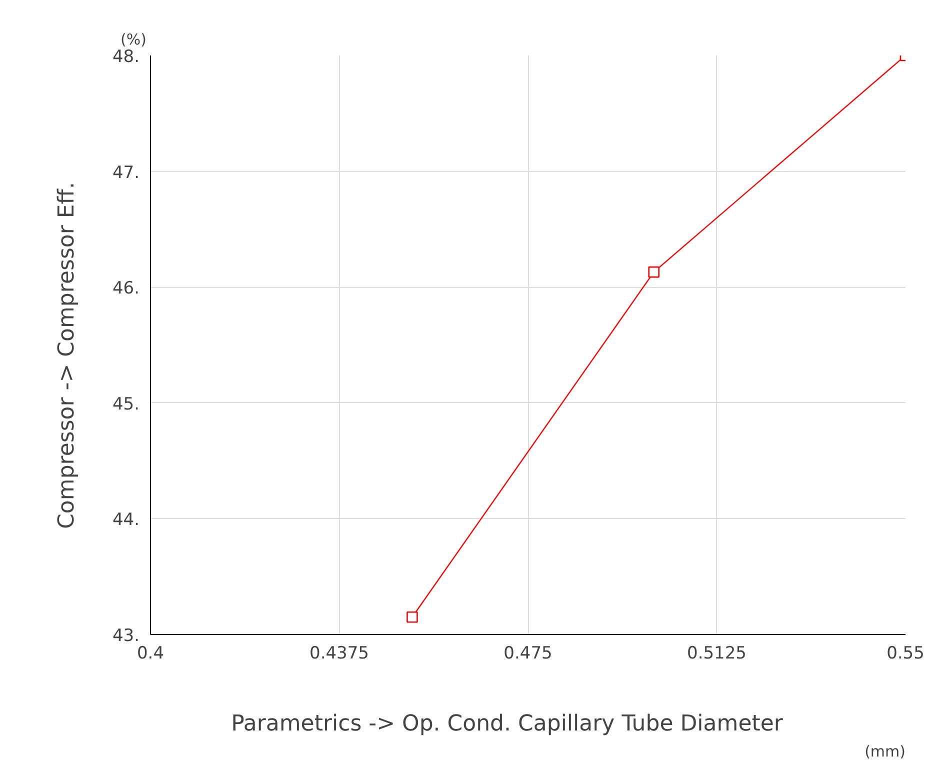 The width and height of the screenshot is (938, 764). What do you see at coordinates (507, 724) in the screenshot?
I see `x-axis-title: Parametrics -> Op. Cond. Capillary Tube Diameter` at bounding box center [507, 724].